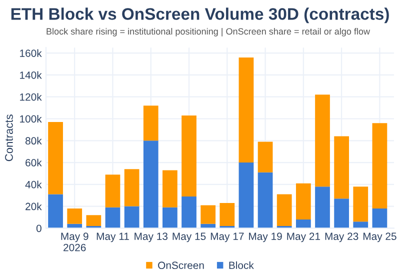 The image size is (400, 280). Describe the element at coordinates (303, 237) in the screenshot. I see `x-tick-label: May 21` at that location.